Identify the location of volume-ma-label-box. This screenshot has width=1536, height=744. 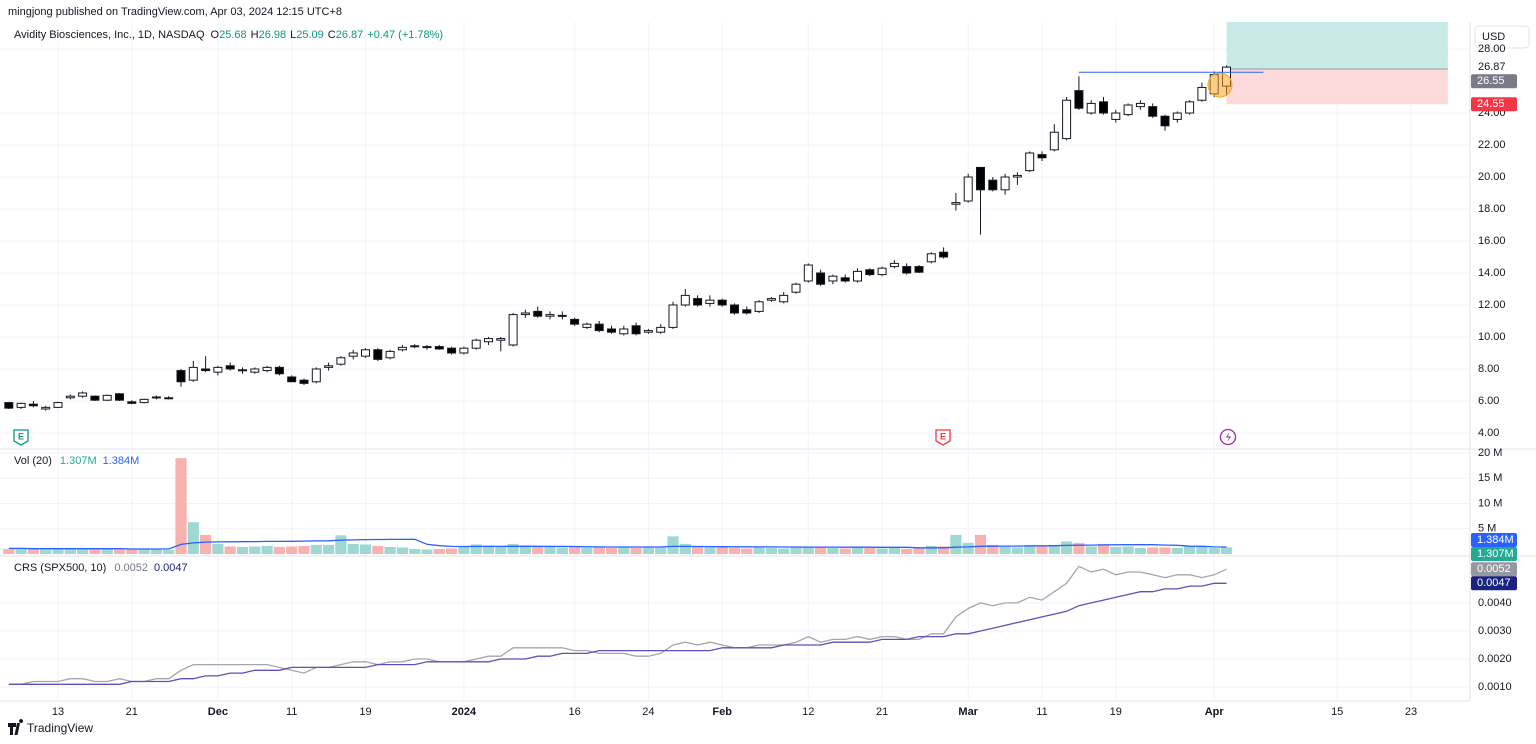
(1494, 540).